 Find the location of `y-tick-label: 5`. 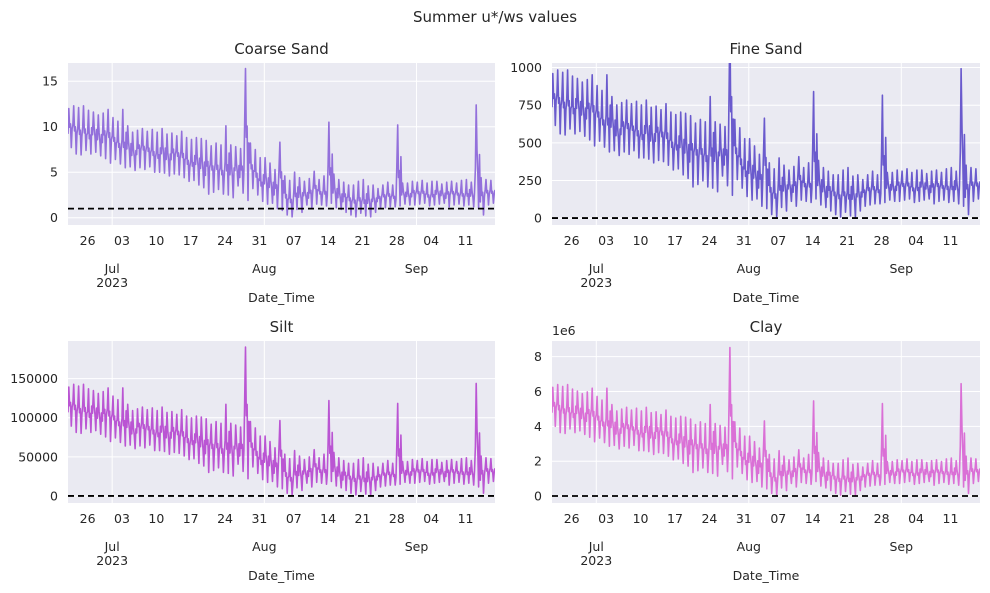

y-tick-label: 5 is located at coordinates (54, 172).